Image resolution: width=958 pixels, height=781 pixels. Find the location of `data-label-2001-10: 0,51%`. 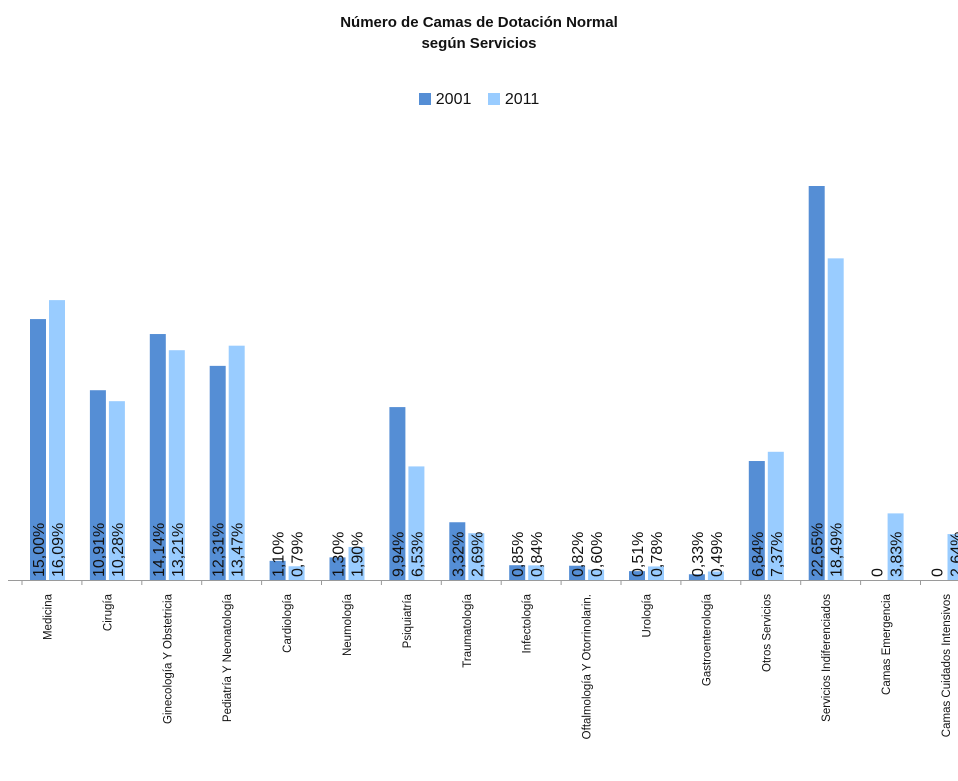

data-label-2001-10: 0,51% is located at coordinates (638, 554).